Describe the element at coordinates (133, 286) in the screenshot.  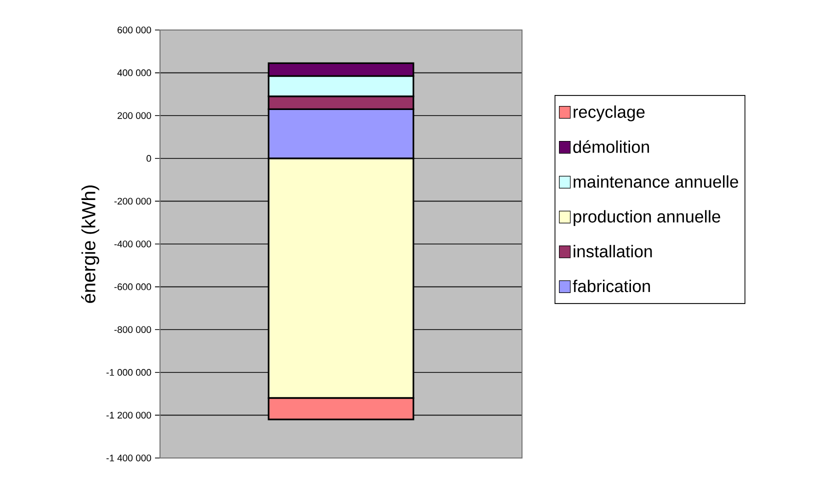
I see `y-tick-label: -600 000` at that location.